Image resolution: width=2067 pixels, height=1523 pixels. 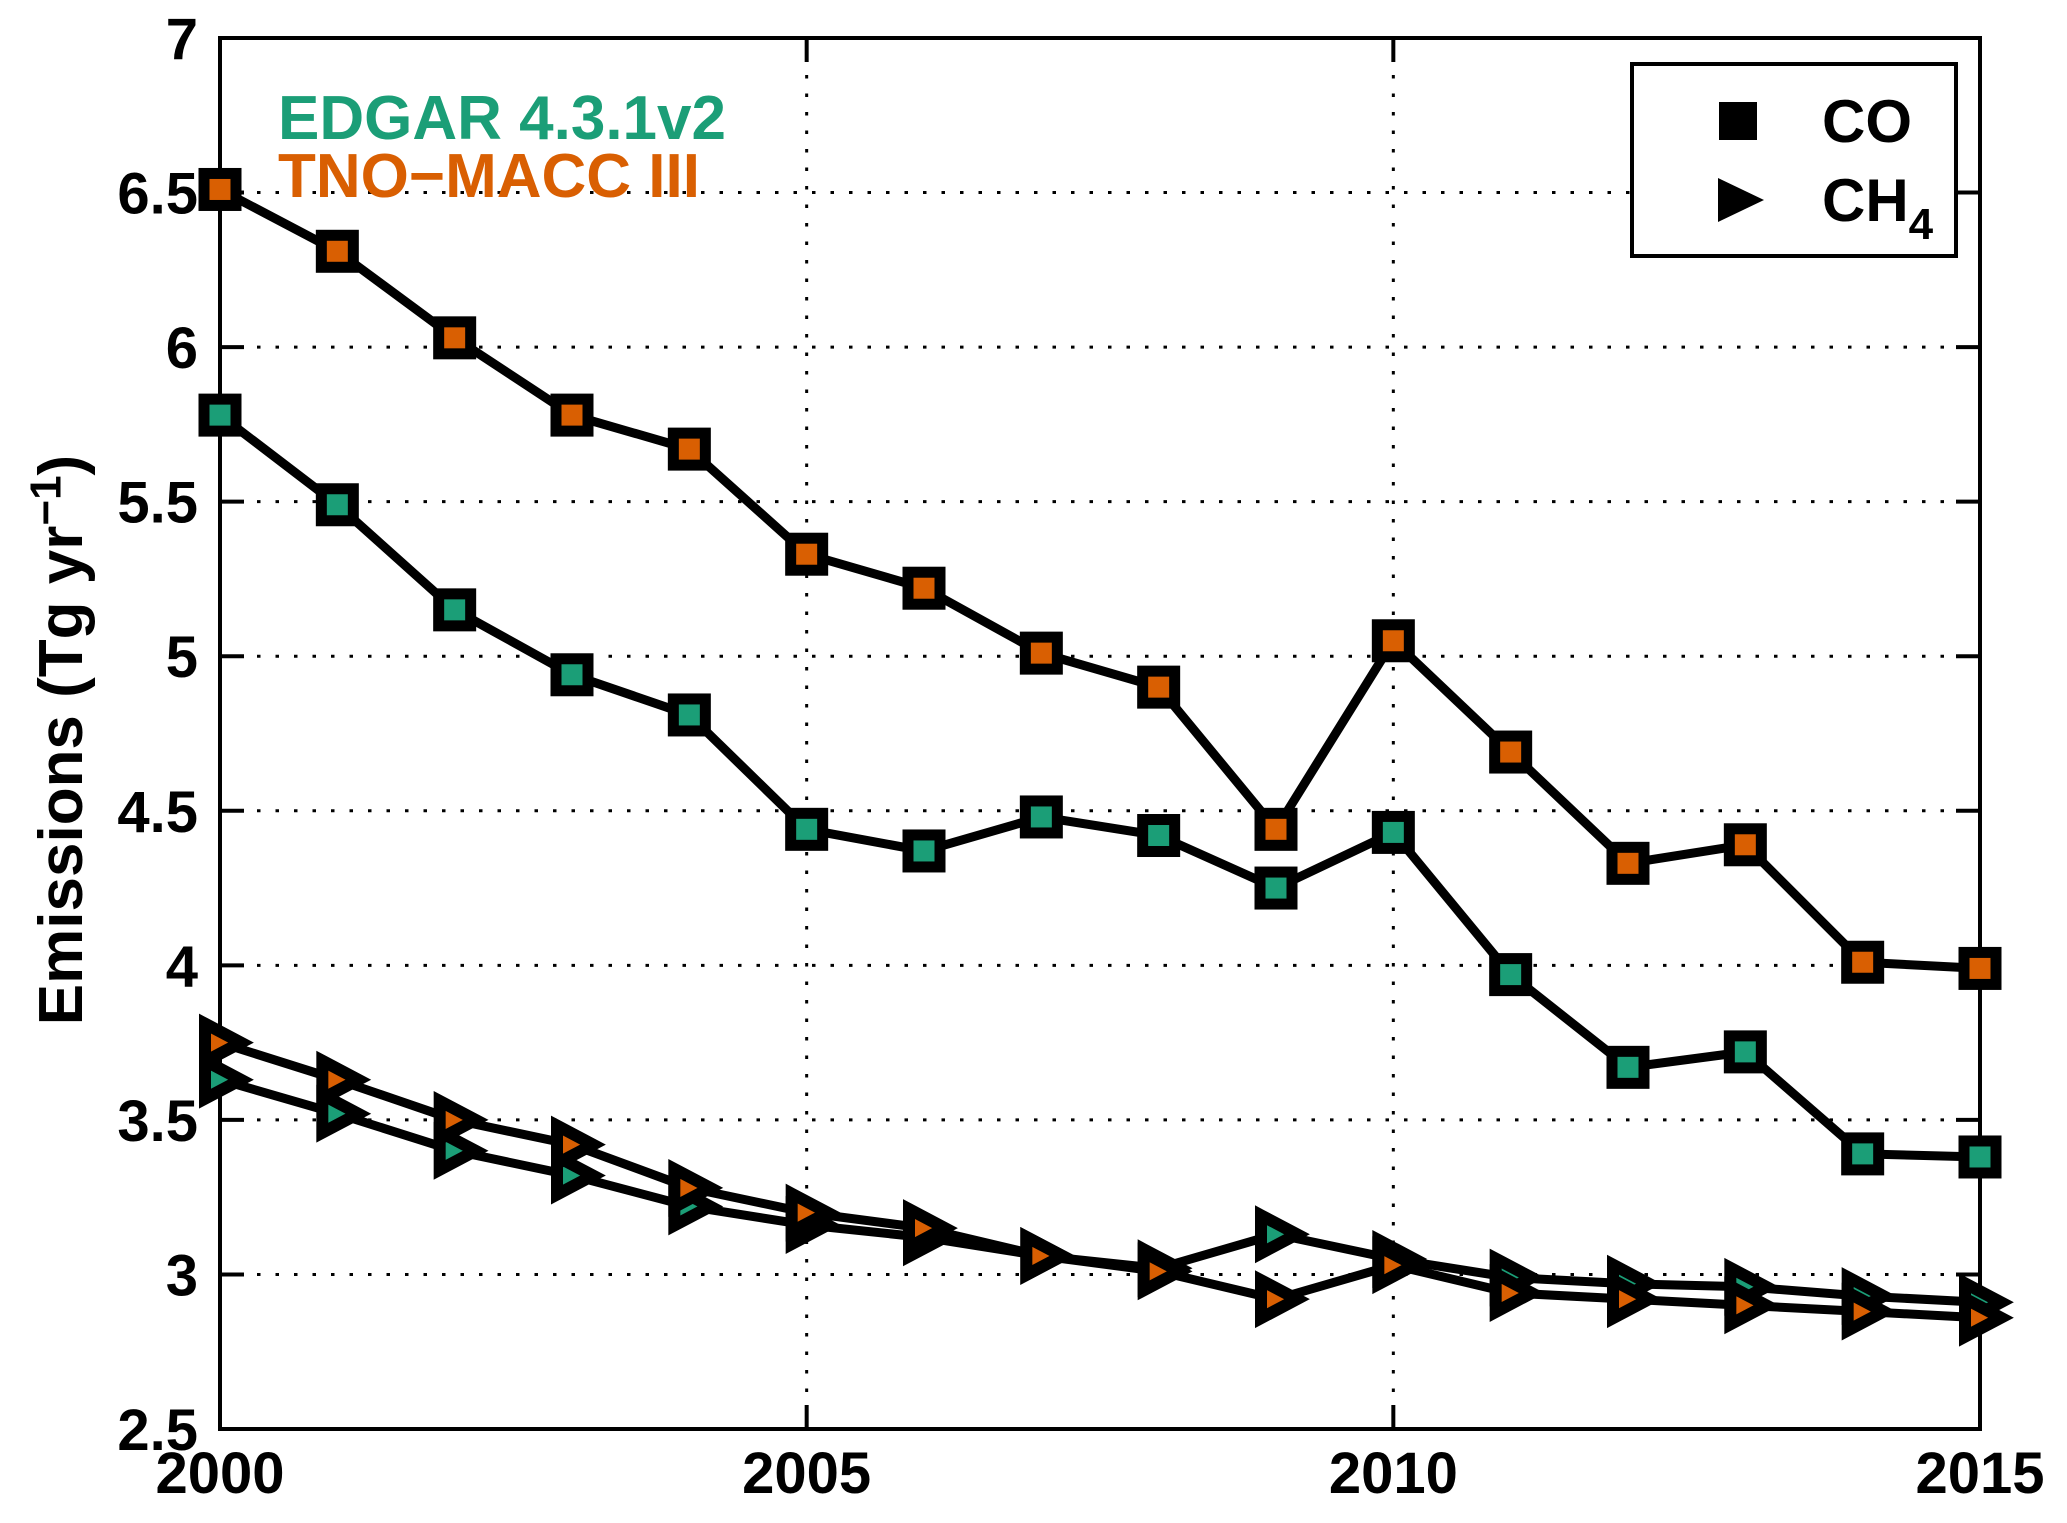 I want to click on legend-label-co: CO, so click(x=1867, y=121).